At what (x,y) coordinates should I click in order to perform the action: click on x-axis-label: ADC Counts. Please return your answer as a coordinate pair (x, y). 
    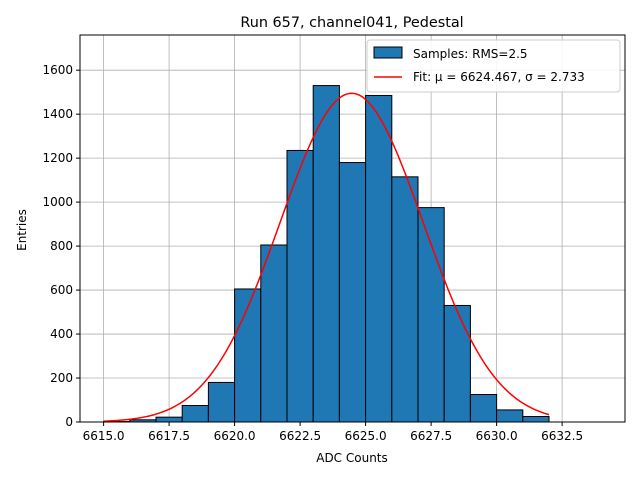
    Looking at the image, I should click on (352, 458).